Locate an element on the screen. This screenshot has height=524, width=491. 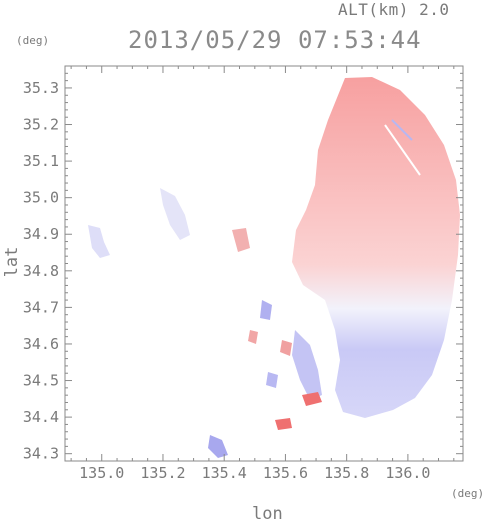
west-echo is located at coordinates (99, 241).